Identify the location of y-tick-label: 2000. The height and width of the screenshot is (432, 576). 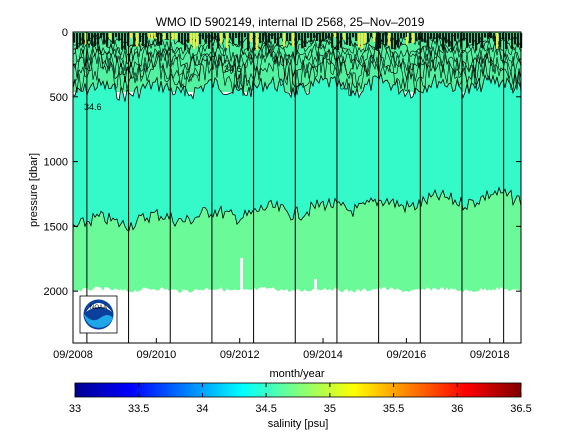
(56, 292).